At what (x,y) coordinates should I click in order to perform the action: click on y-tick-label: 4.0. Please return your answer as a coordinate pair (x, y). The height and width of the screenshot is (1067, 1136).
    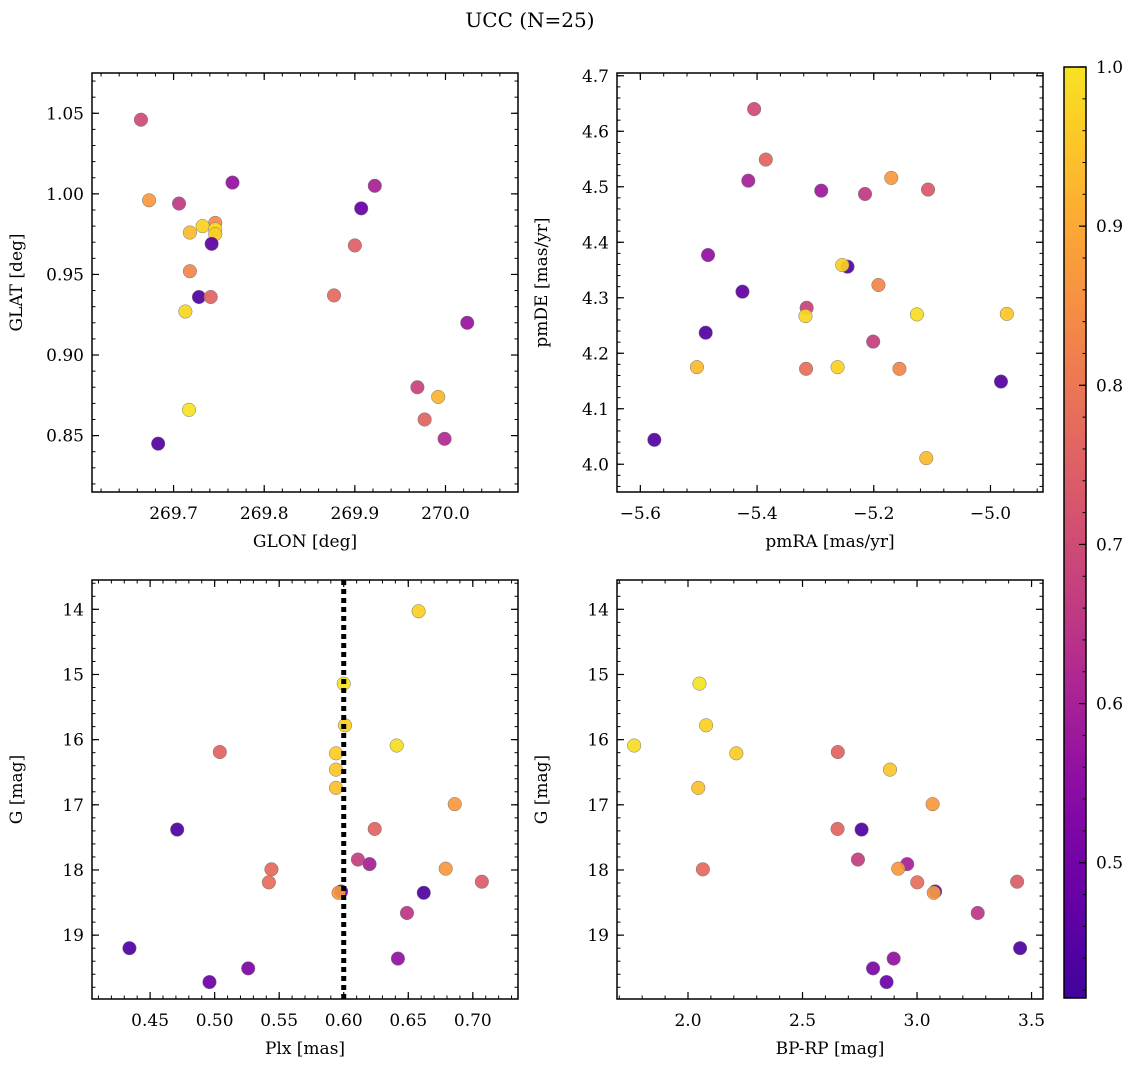
    Looking at the image, I should click on (595, 465).